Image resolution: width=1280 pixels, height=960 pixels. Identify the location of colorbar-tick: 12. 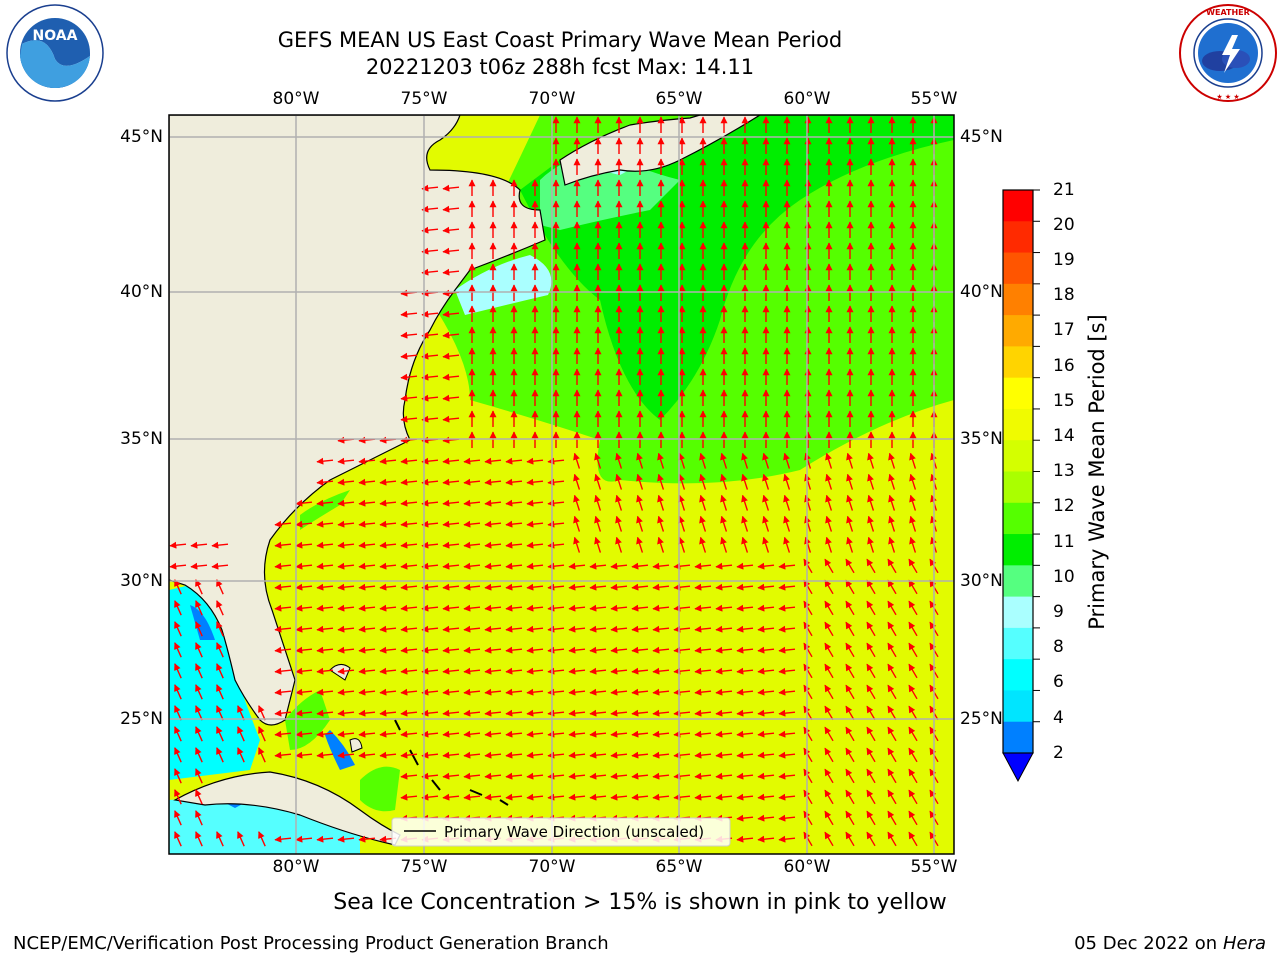
(1064, 506).